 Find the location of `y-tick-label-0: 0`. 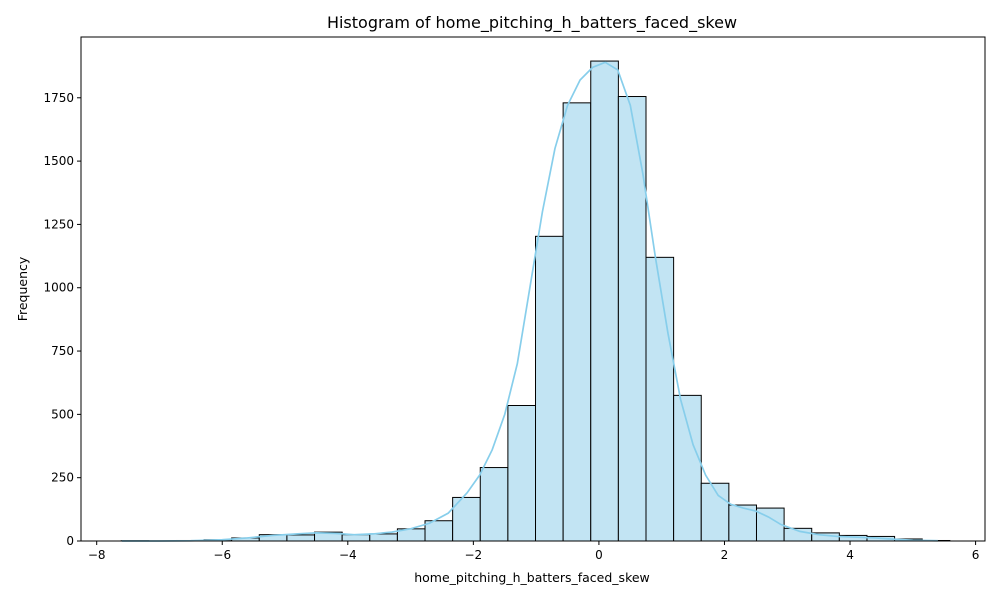

y-tick-label-0: 0 is located at coordinates (70, 541).